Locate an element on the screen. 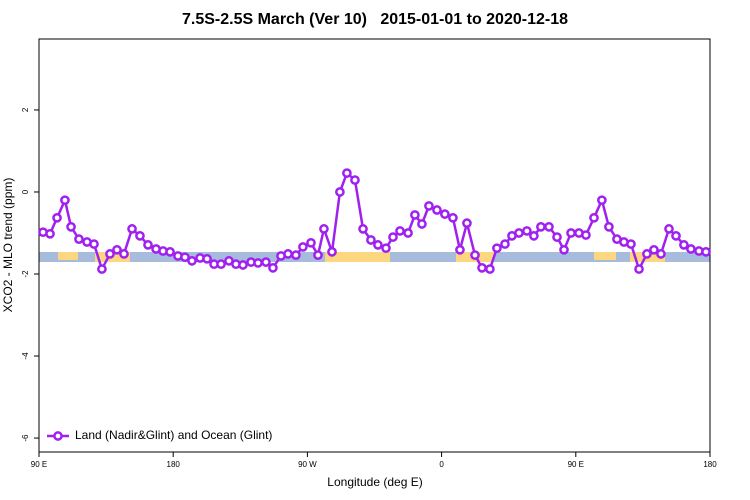 The height and width of the screenshot is (500, 750). y-tick-label: -6 is located at coordinates (25, 438).